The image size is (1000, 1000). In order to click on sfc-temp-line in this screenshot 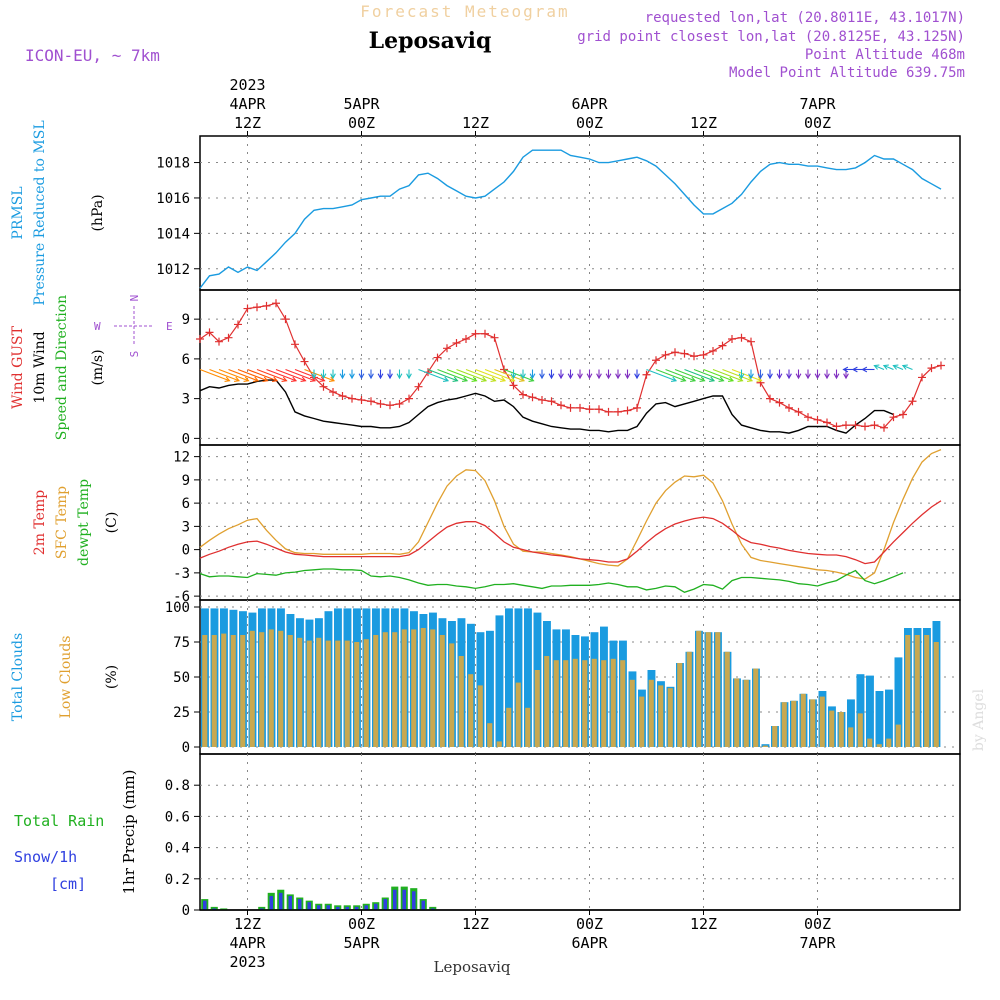, I will do `click(570, 514)`.